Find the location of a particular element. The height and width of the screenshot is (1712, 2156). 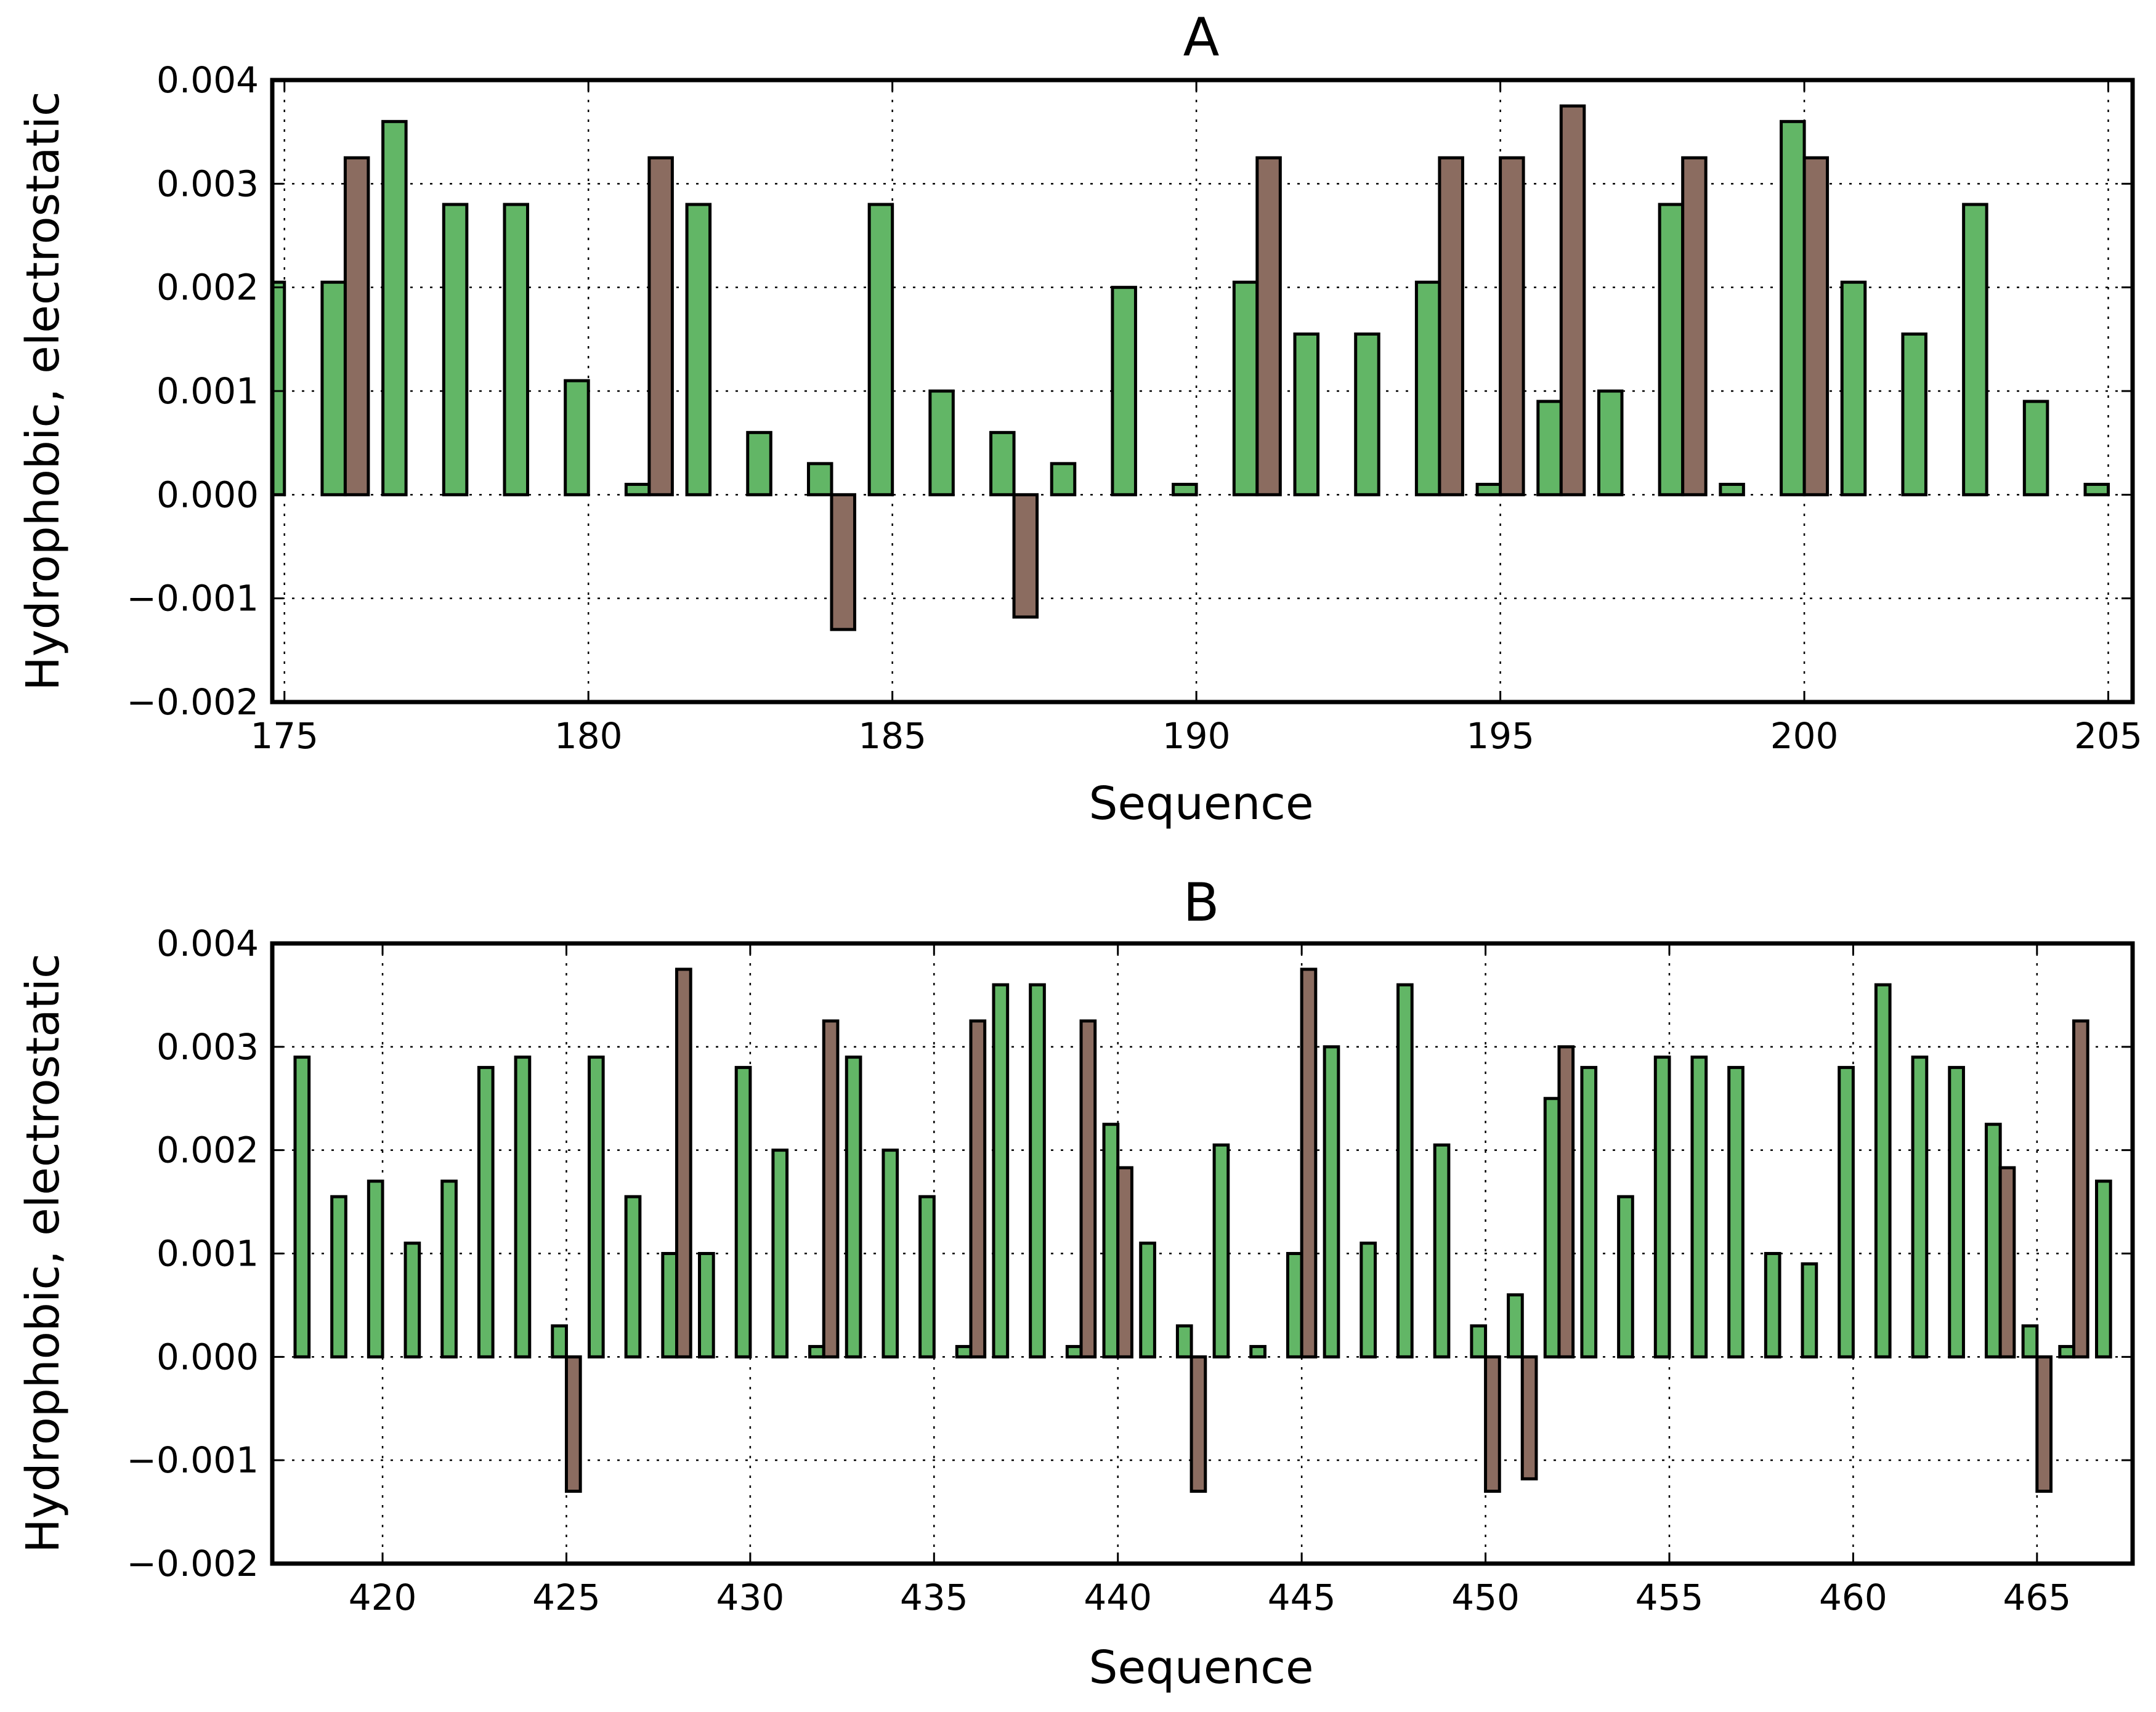

panel-b-x-tick-label: 445 is located at coordinates (1302, 1597).